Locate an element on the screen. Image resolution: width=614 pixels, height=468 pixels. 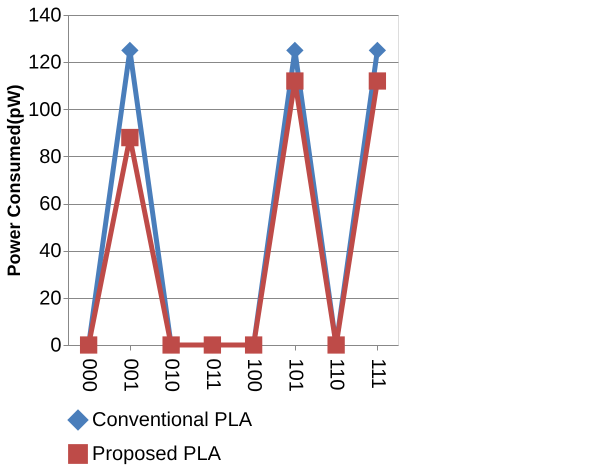
y-tick-label: 80 is located at coordinates (50, 157).